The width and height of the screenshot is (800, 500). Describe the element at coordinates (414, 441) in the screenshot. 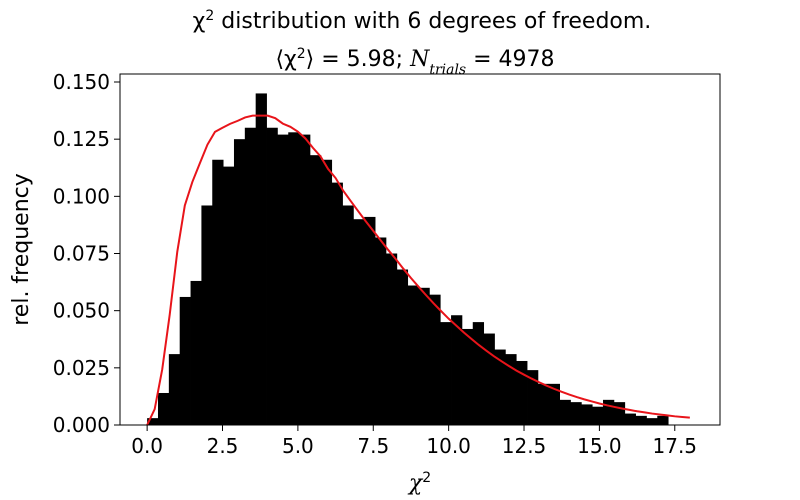

I see `x-axis-ticks: 0.0 2.5 5.0 7.5 10.0 12.5 15.0 17.5` at that location.